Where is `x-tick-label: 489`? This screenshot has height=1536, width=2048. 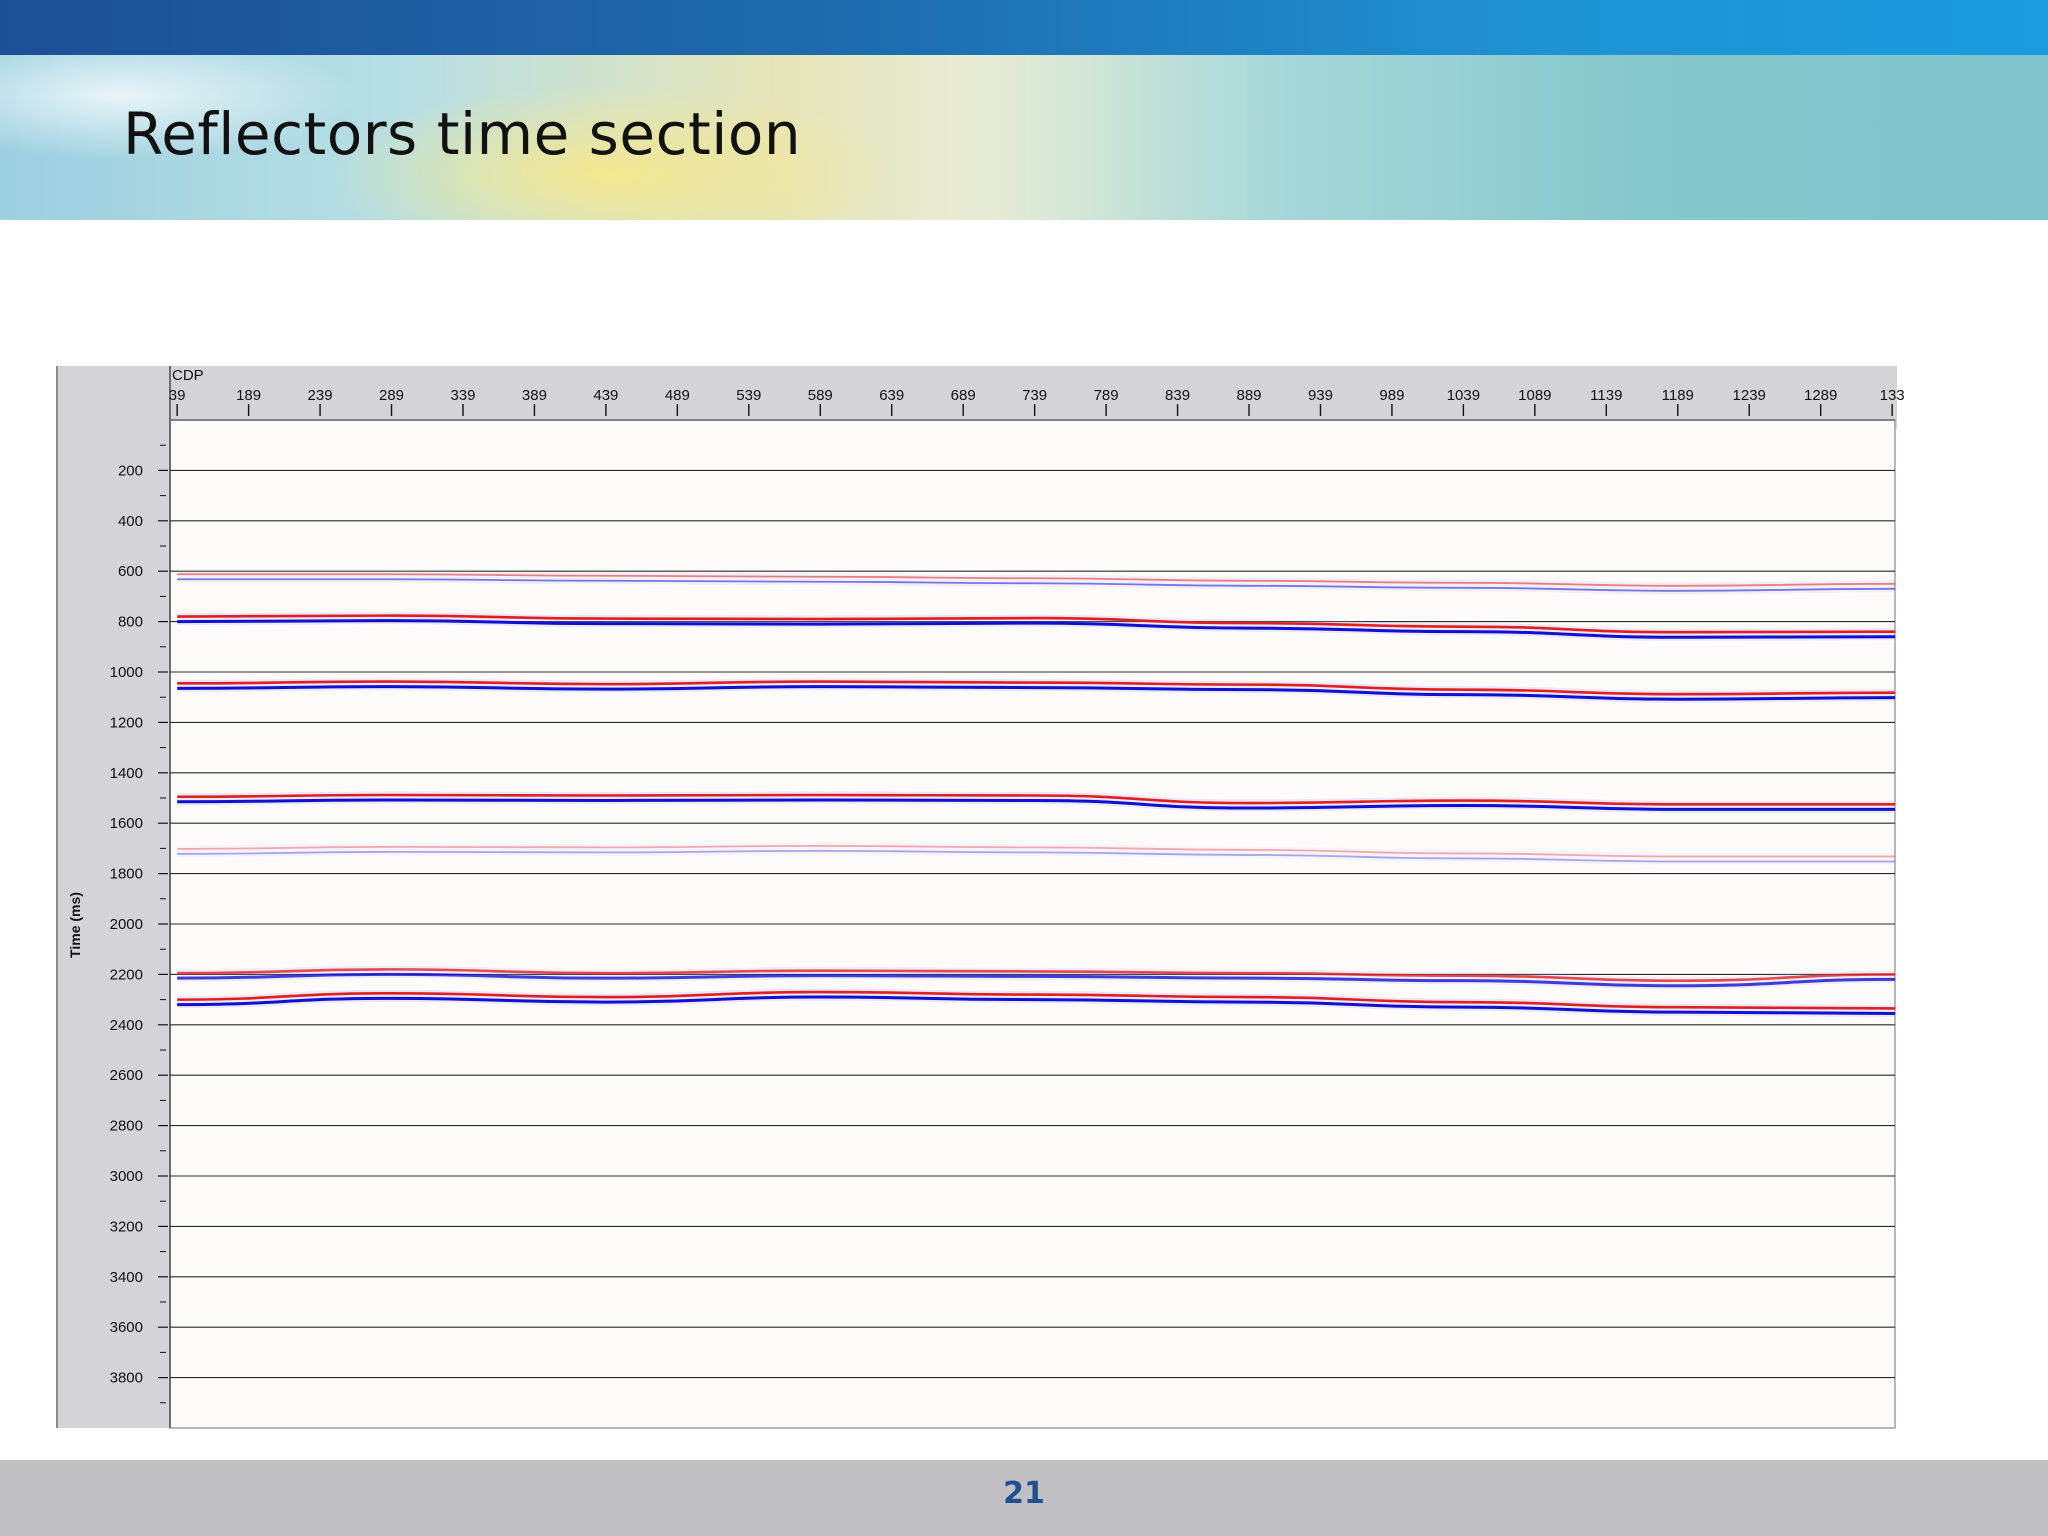
x-tick-label: 489 is located at coordinates (677, 395).